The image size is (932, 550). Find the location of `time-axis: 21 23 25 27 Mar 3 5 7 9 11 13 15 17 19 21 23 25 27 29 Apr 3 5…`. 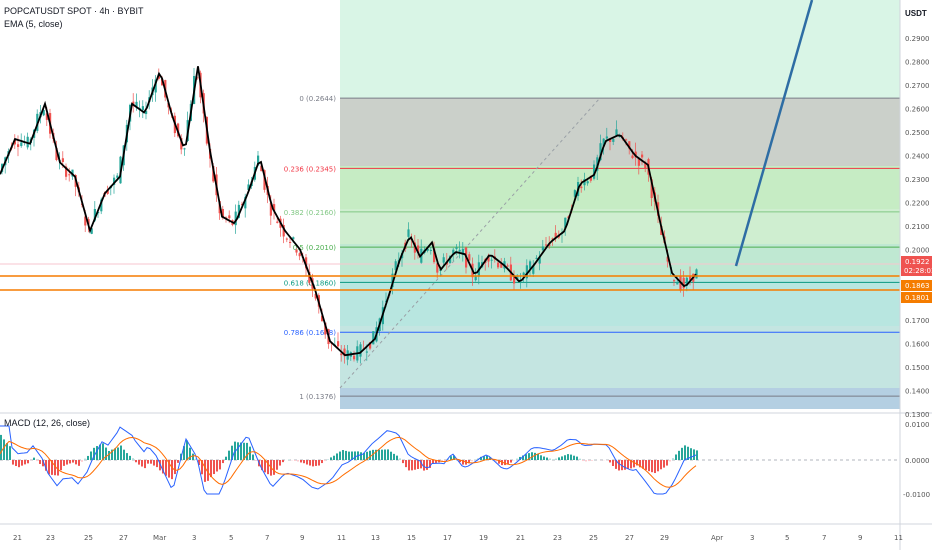

time-axis: 21 23 25 27 Mar 3 5 7 9 11 13 15 17 19 21 23 25 27 29 Apr 3 5… is located at coordinates (458, 538).